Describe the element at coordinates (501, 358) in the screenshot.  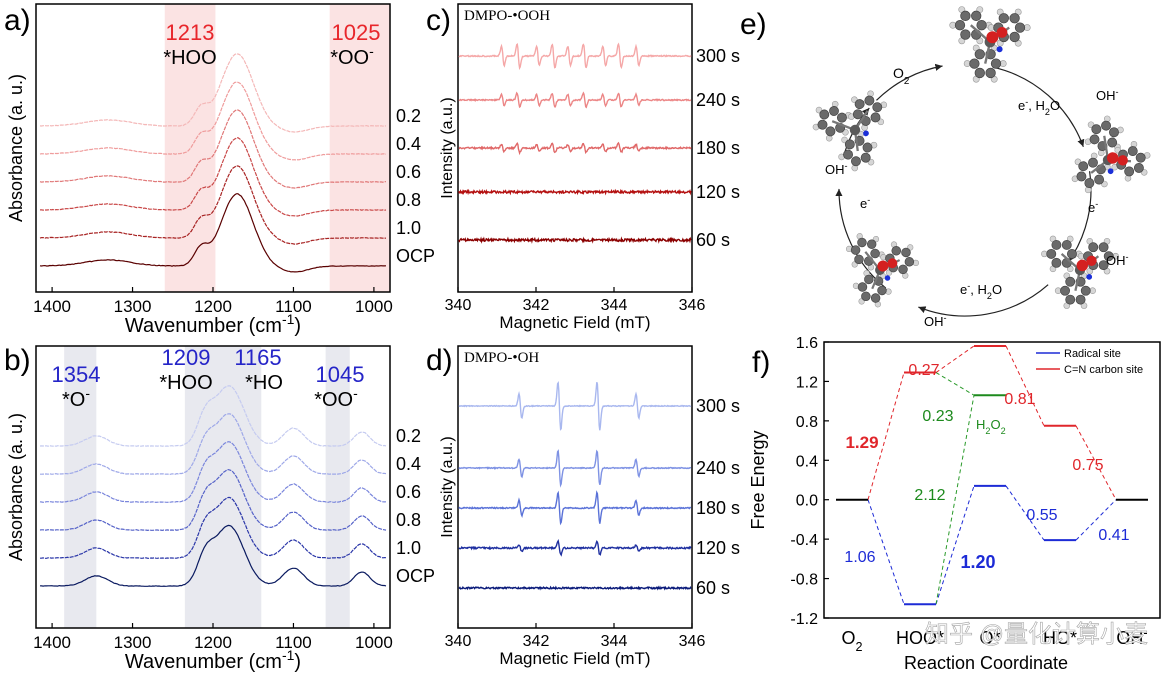
I see `panel-title: DMPO-•OH` at that location.